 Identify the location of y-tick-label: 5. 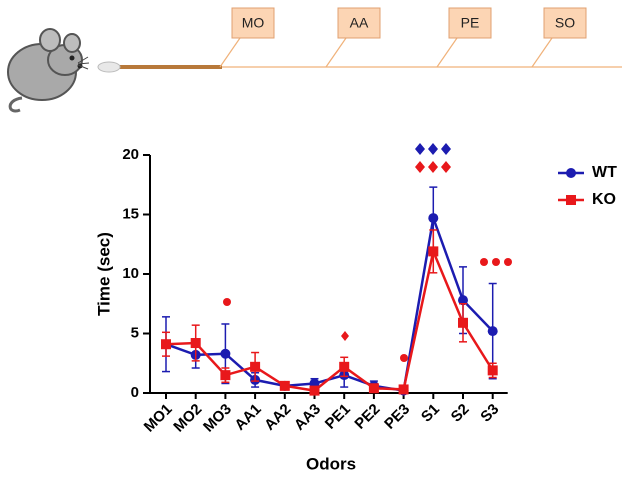
(135, 332).